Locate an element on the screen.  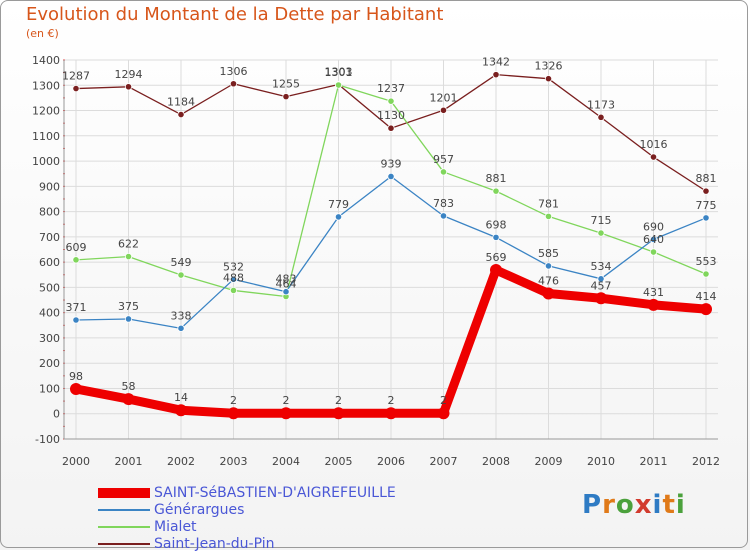
data-label-1: 783 is located at coordinates (443, 203).